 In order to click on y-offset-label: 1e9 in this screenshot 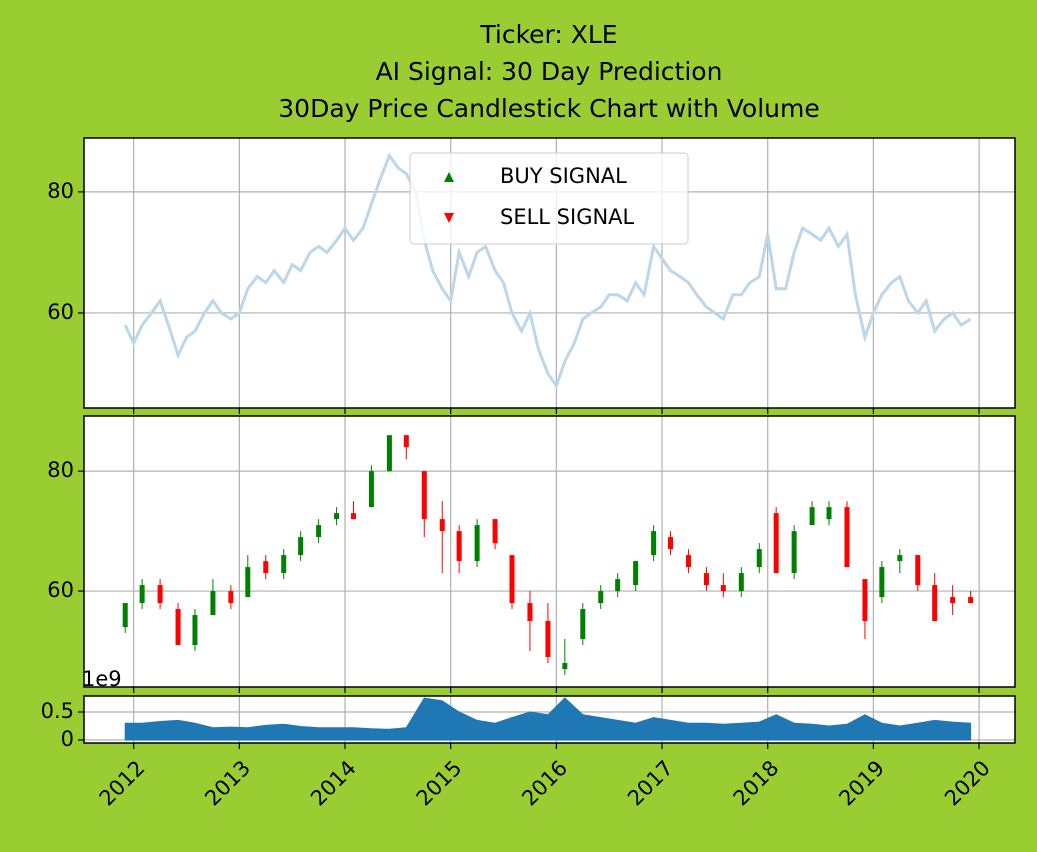, I will do `click(102, 679)`.